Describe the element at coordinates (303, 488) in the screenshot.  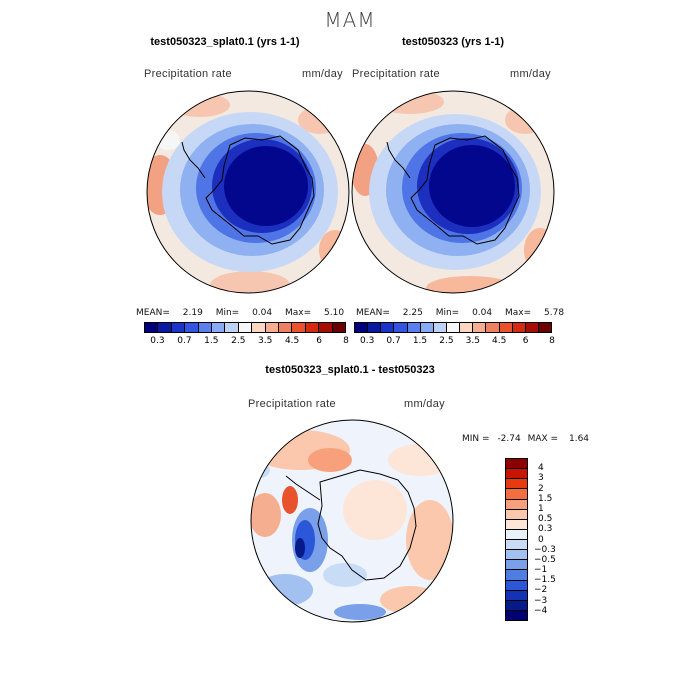
I see `panel3-peninsula-coastline` at that location.